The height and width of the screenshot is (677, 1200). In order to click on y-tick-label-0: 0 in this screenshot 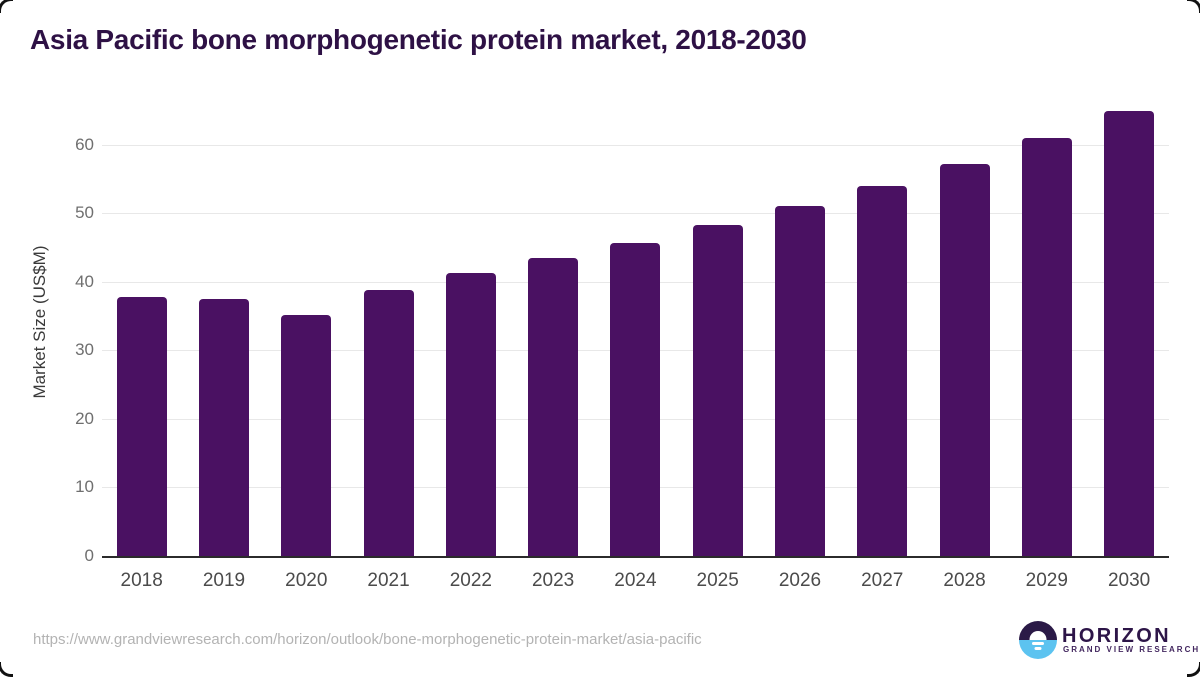, I will do `click(89, 555)`.